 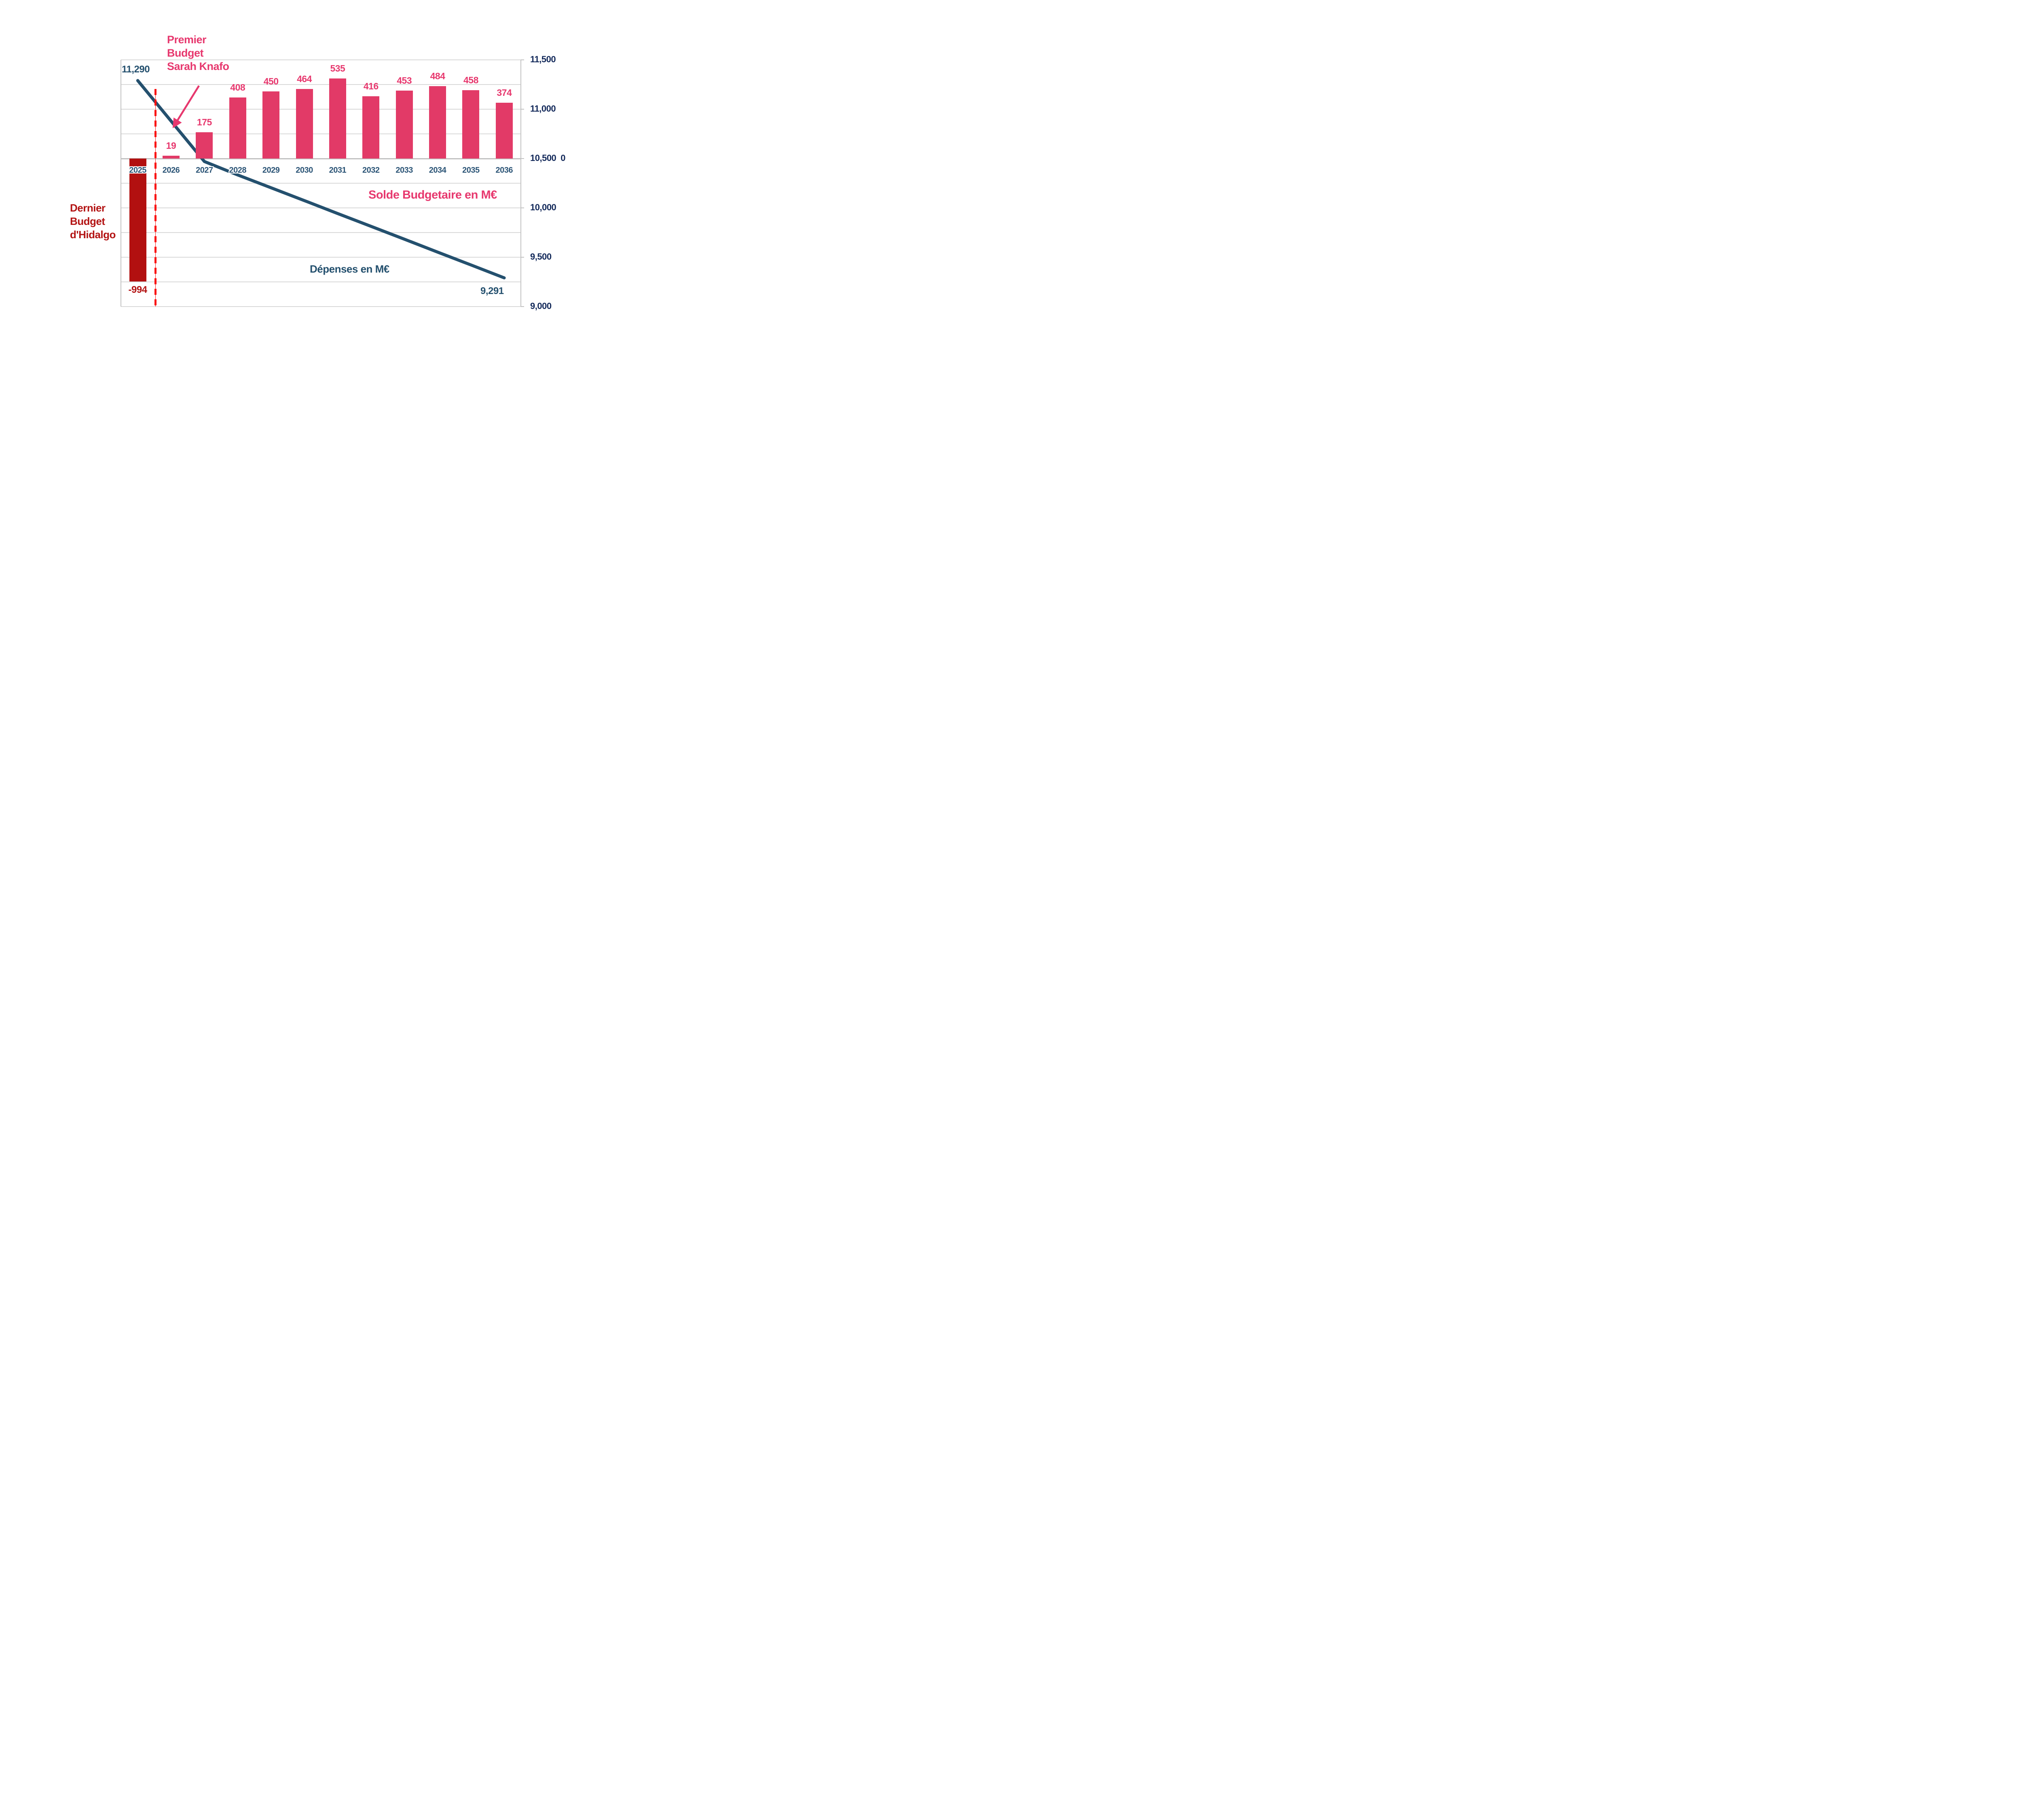 What do you see at coordinates (171, 170) in the screenshot?
I see `x-axis-label-2026: 2026` at bounding box center [171, 170].